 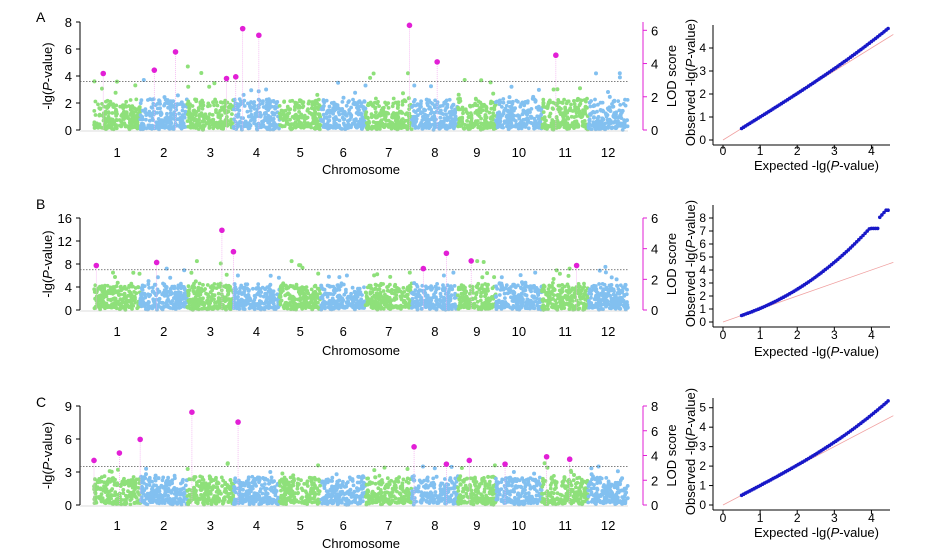 I want to click on y-tick-label: 4, so click(x=68, y=76).